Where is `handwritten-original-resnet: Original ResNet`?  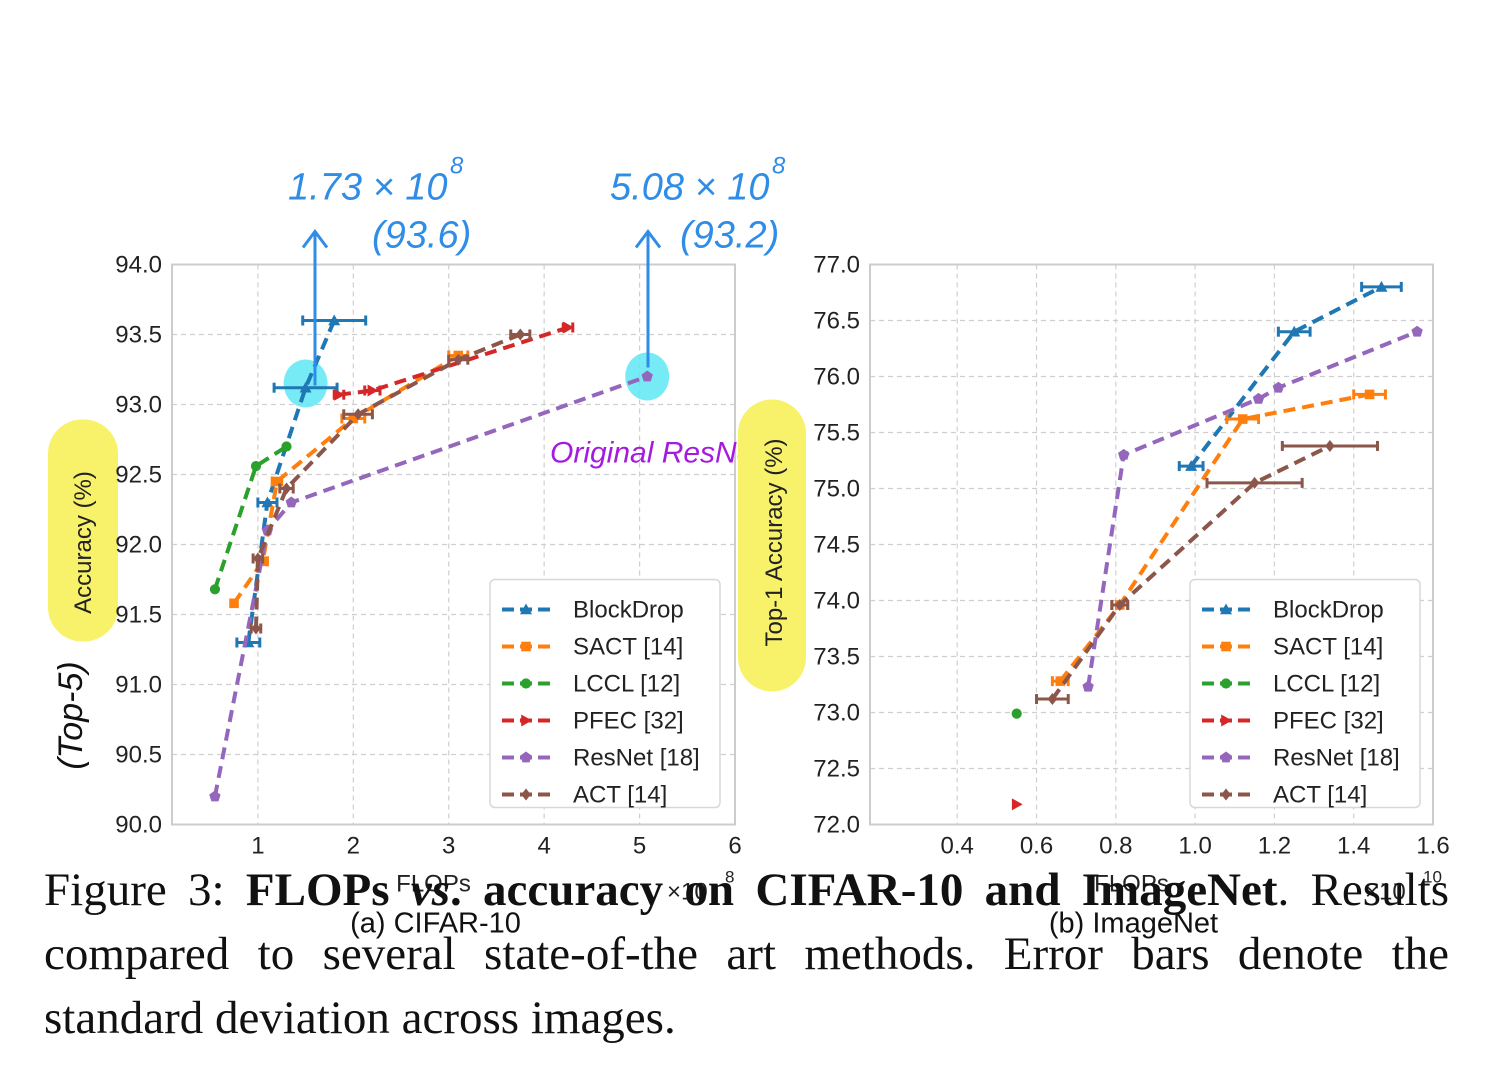
handwritten-original-resnet: Original ResNet is located at coordinates (656, 453).